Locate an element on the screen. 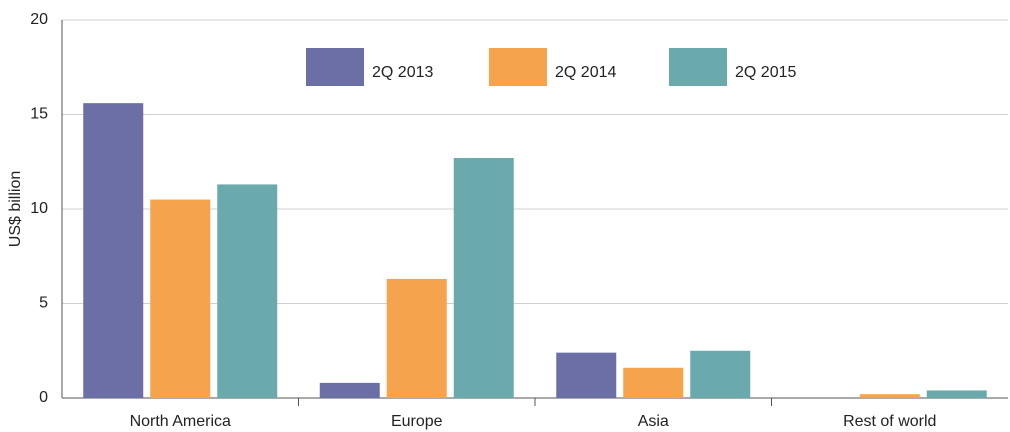  y-axis-label: US$ billion is located at coordinates (15, 209).